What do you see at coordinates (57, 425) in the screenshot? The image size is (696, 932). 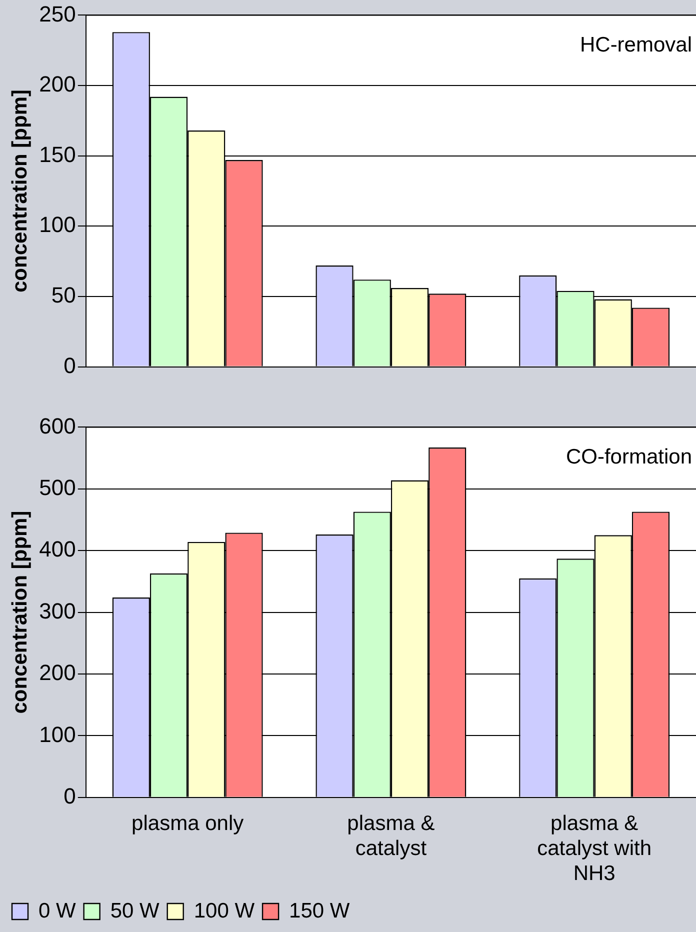 I see `y-tick-label: 600` at bounding box center [57, 425].